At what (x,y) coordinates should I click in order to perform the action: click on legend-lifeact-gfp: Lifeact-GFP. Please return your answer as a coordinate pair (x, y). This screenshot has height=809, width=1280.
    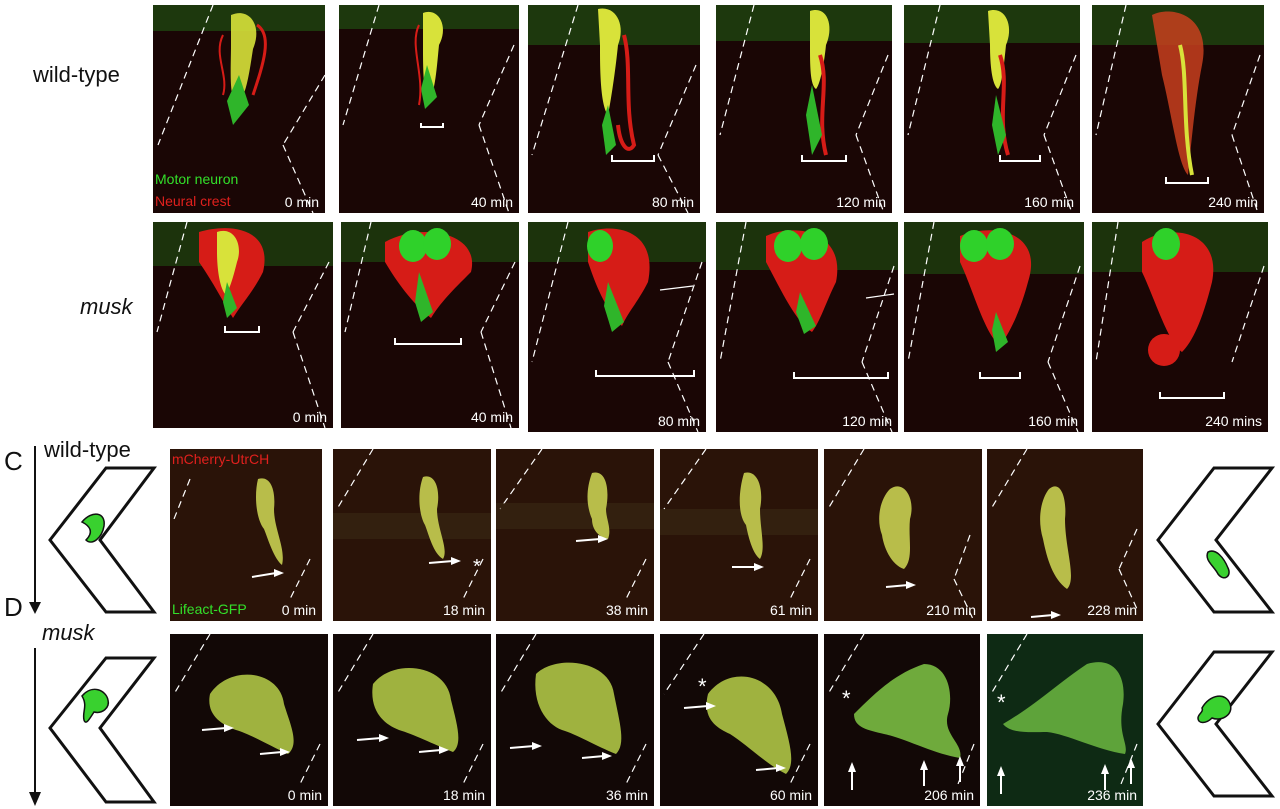
    Looking at the image, I should click on (209, 609).